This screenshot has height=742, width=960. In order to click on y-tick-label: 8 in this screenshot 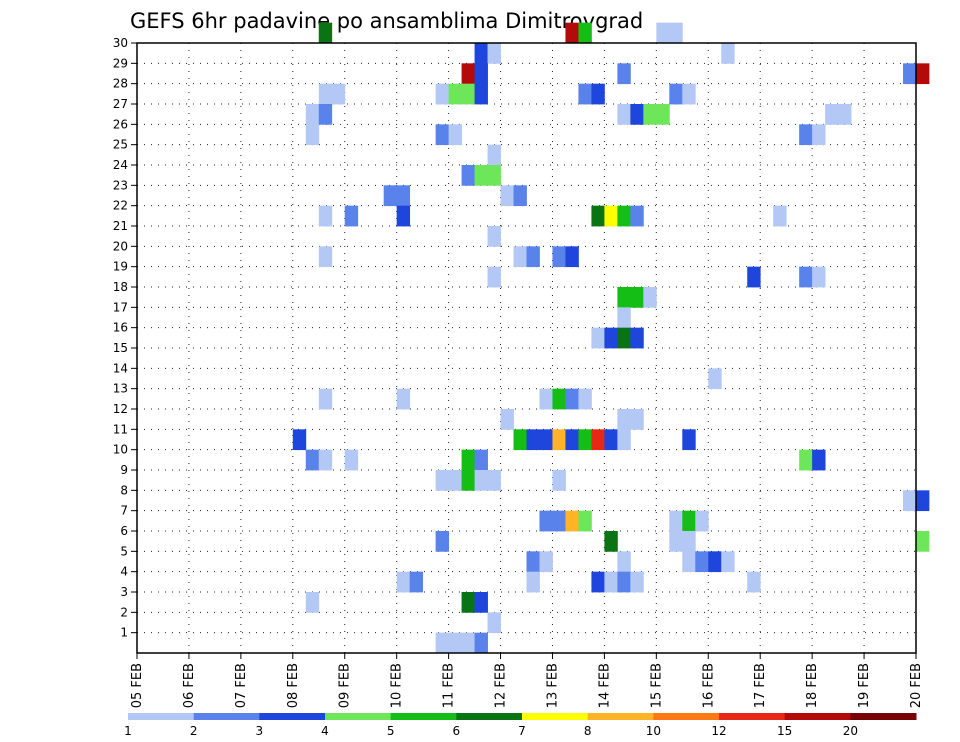, I will do `click(124, 490)`.